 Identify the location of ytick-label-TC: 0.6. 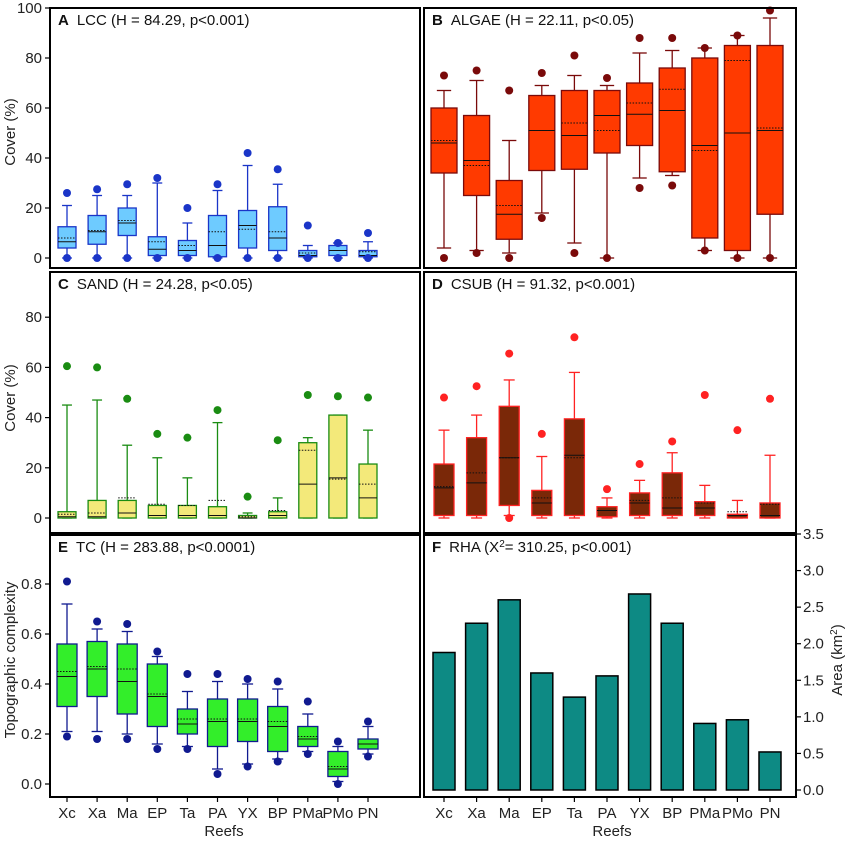
(31, 634).